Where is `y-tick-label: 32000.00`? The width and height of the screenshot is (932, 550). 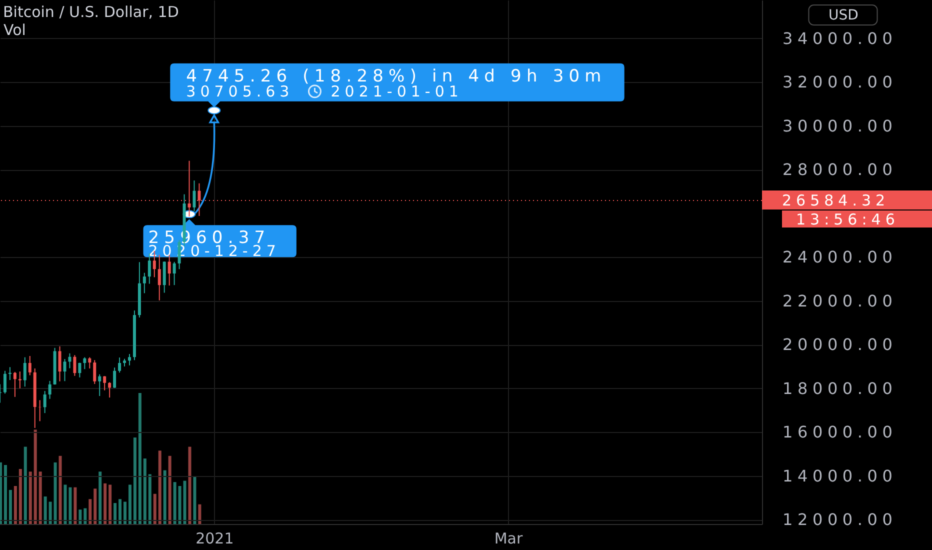
y-tick-label: 32000.00 is located at coordinates (840, 82).